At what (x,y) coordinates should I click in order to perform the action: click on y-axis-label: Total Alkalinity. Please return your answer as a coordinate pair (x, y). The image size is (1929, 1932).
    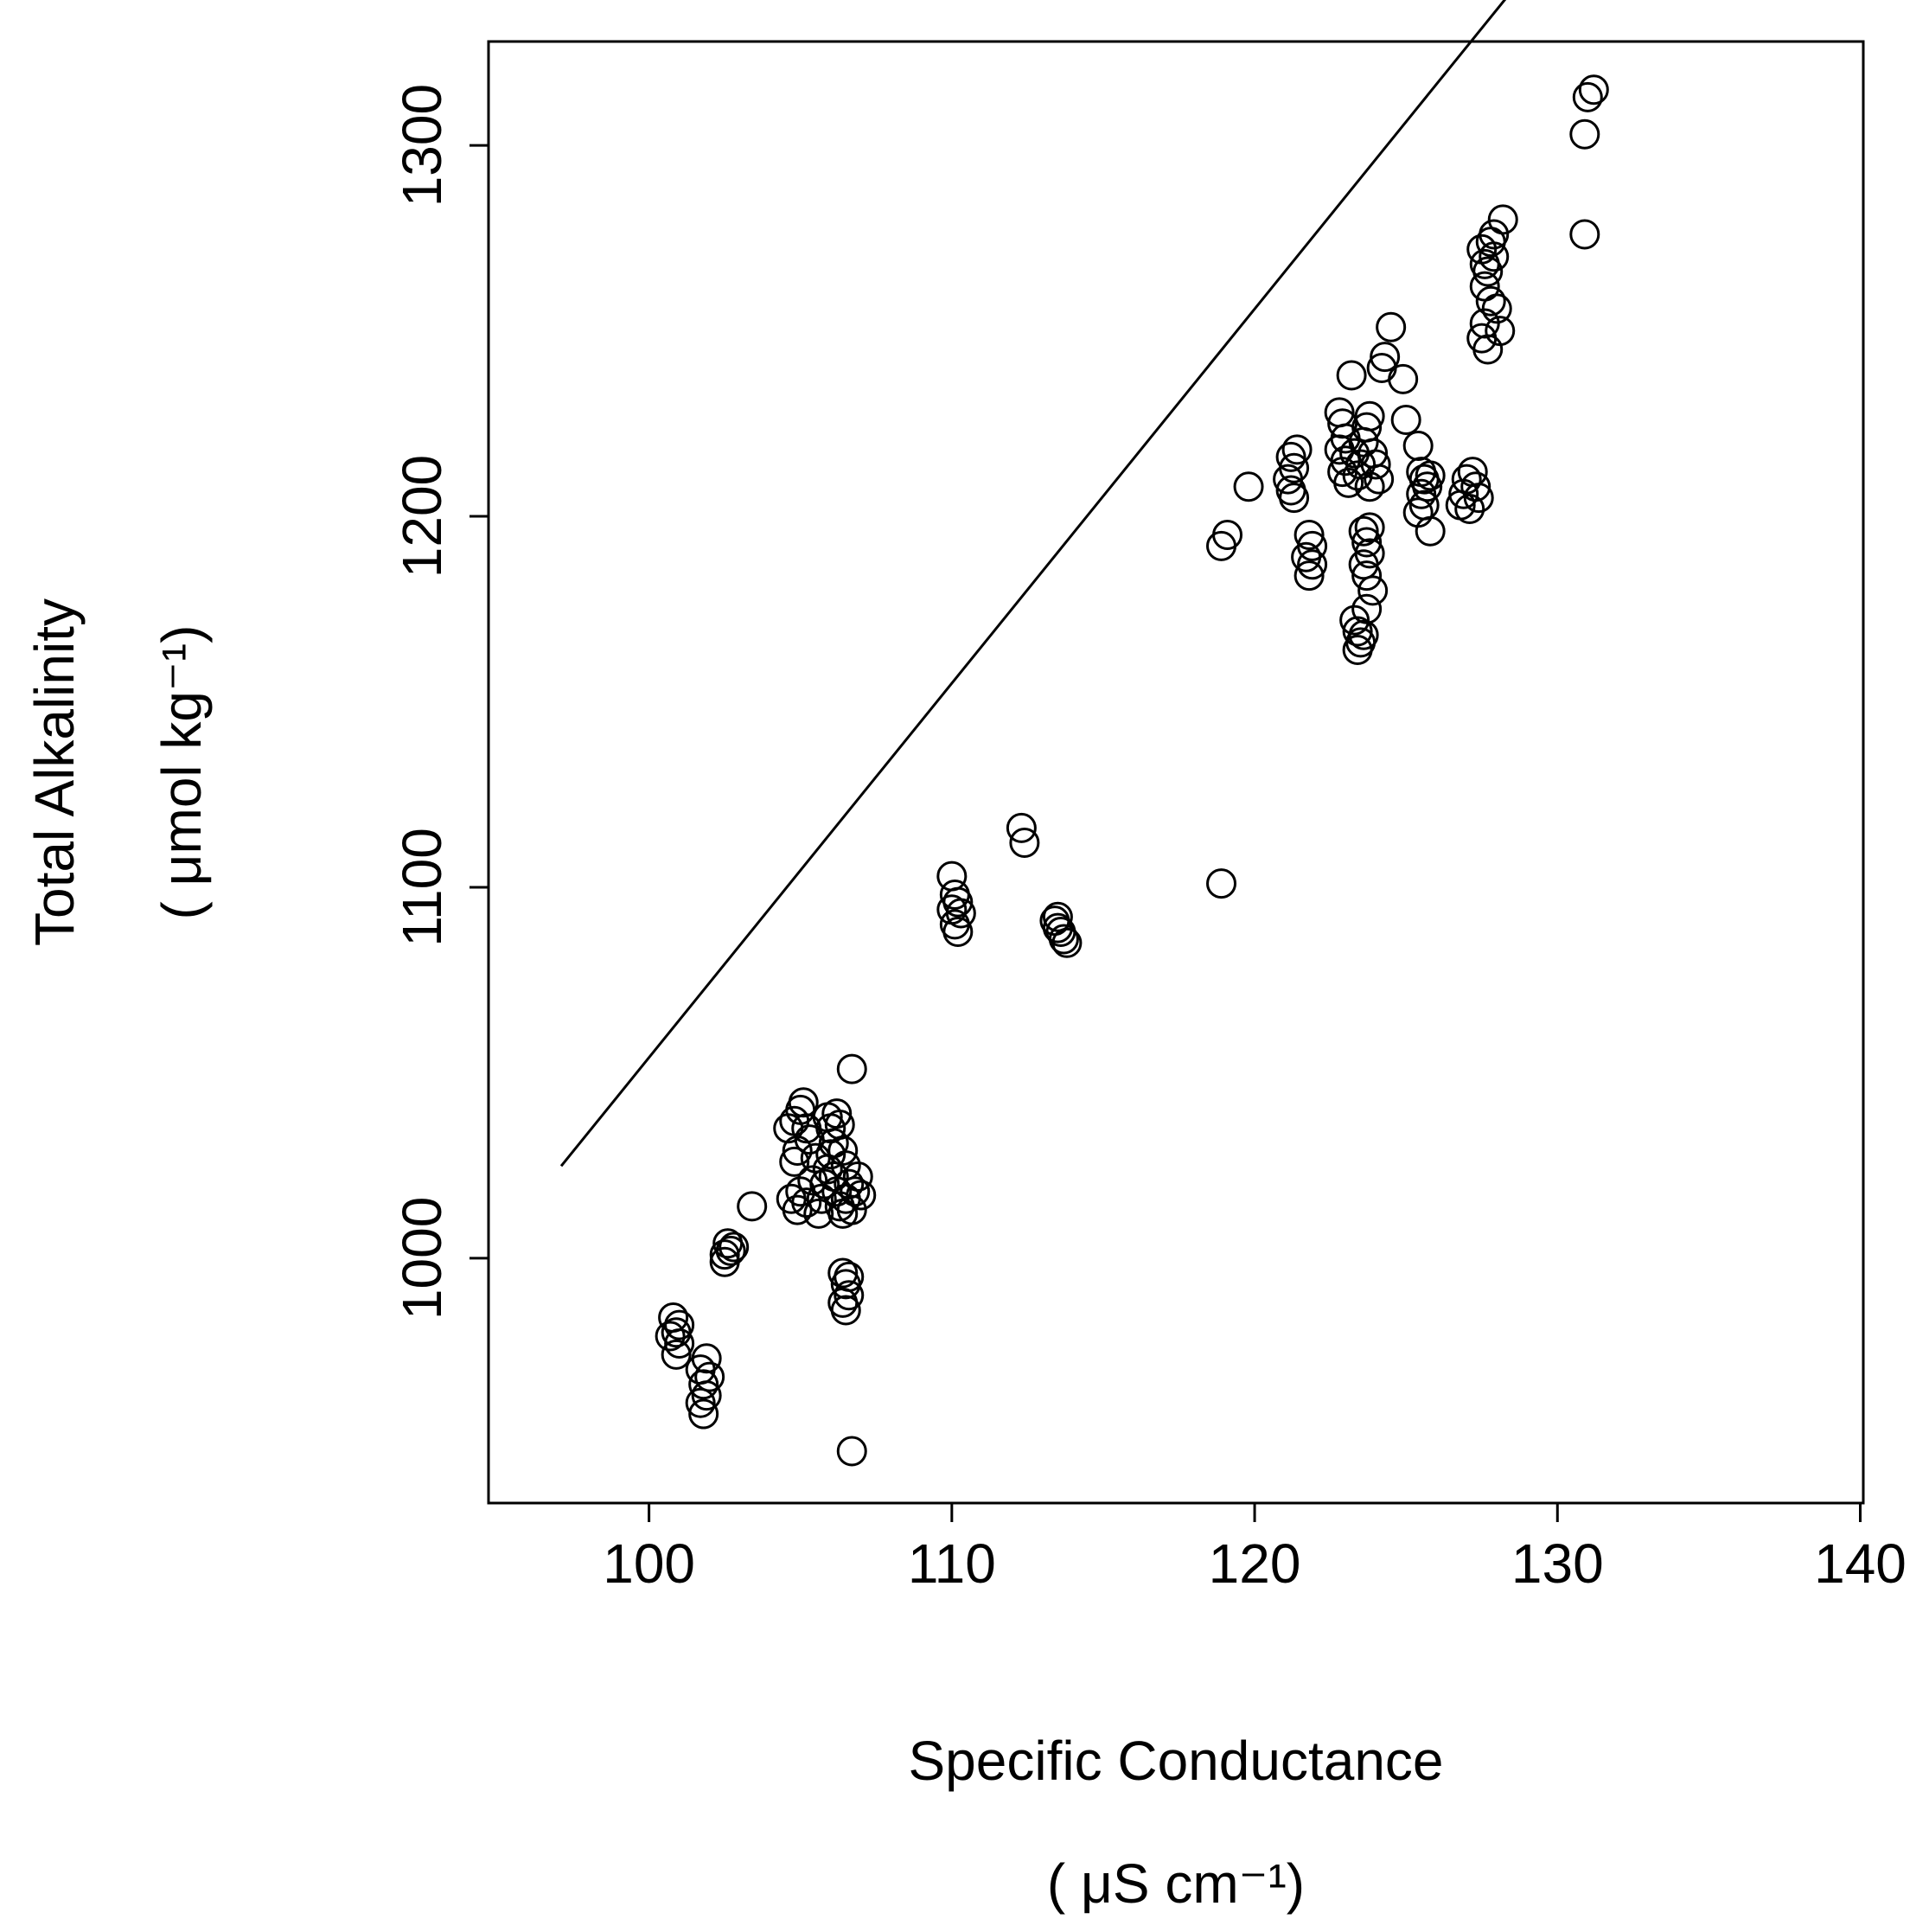
    Looking at the image, I should click on (54, 772).